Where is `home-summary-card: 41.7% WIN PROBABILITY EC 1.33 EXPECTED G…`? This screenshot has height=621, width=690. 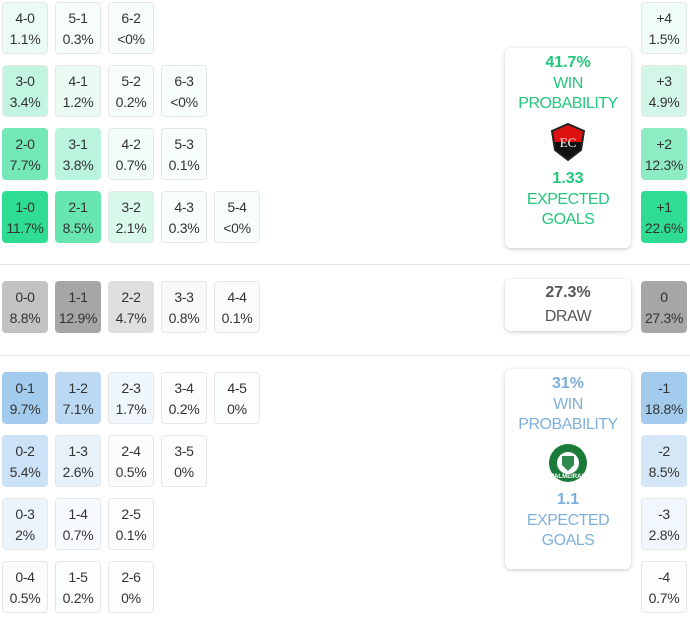 home-summary-card: 41.7% WIN PROBABILITY EC 1.33 EXPECTED G… is located at coordinates (568, 148).